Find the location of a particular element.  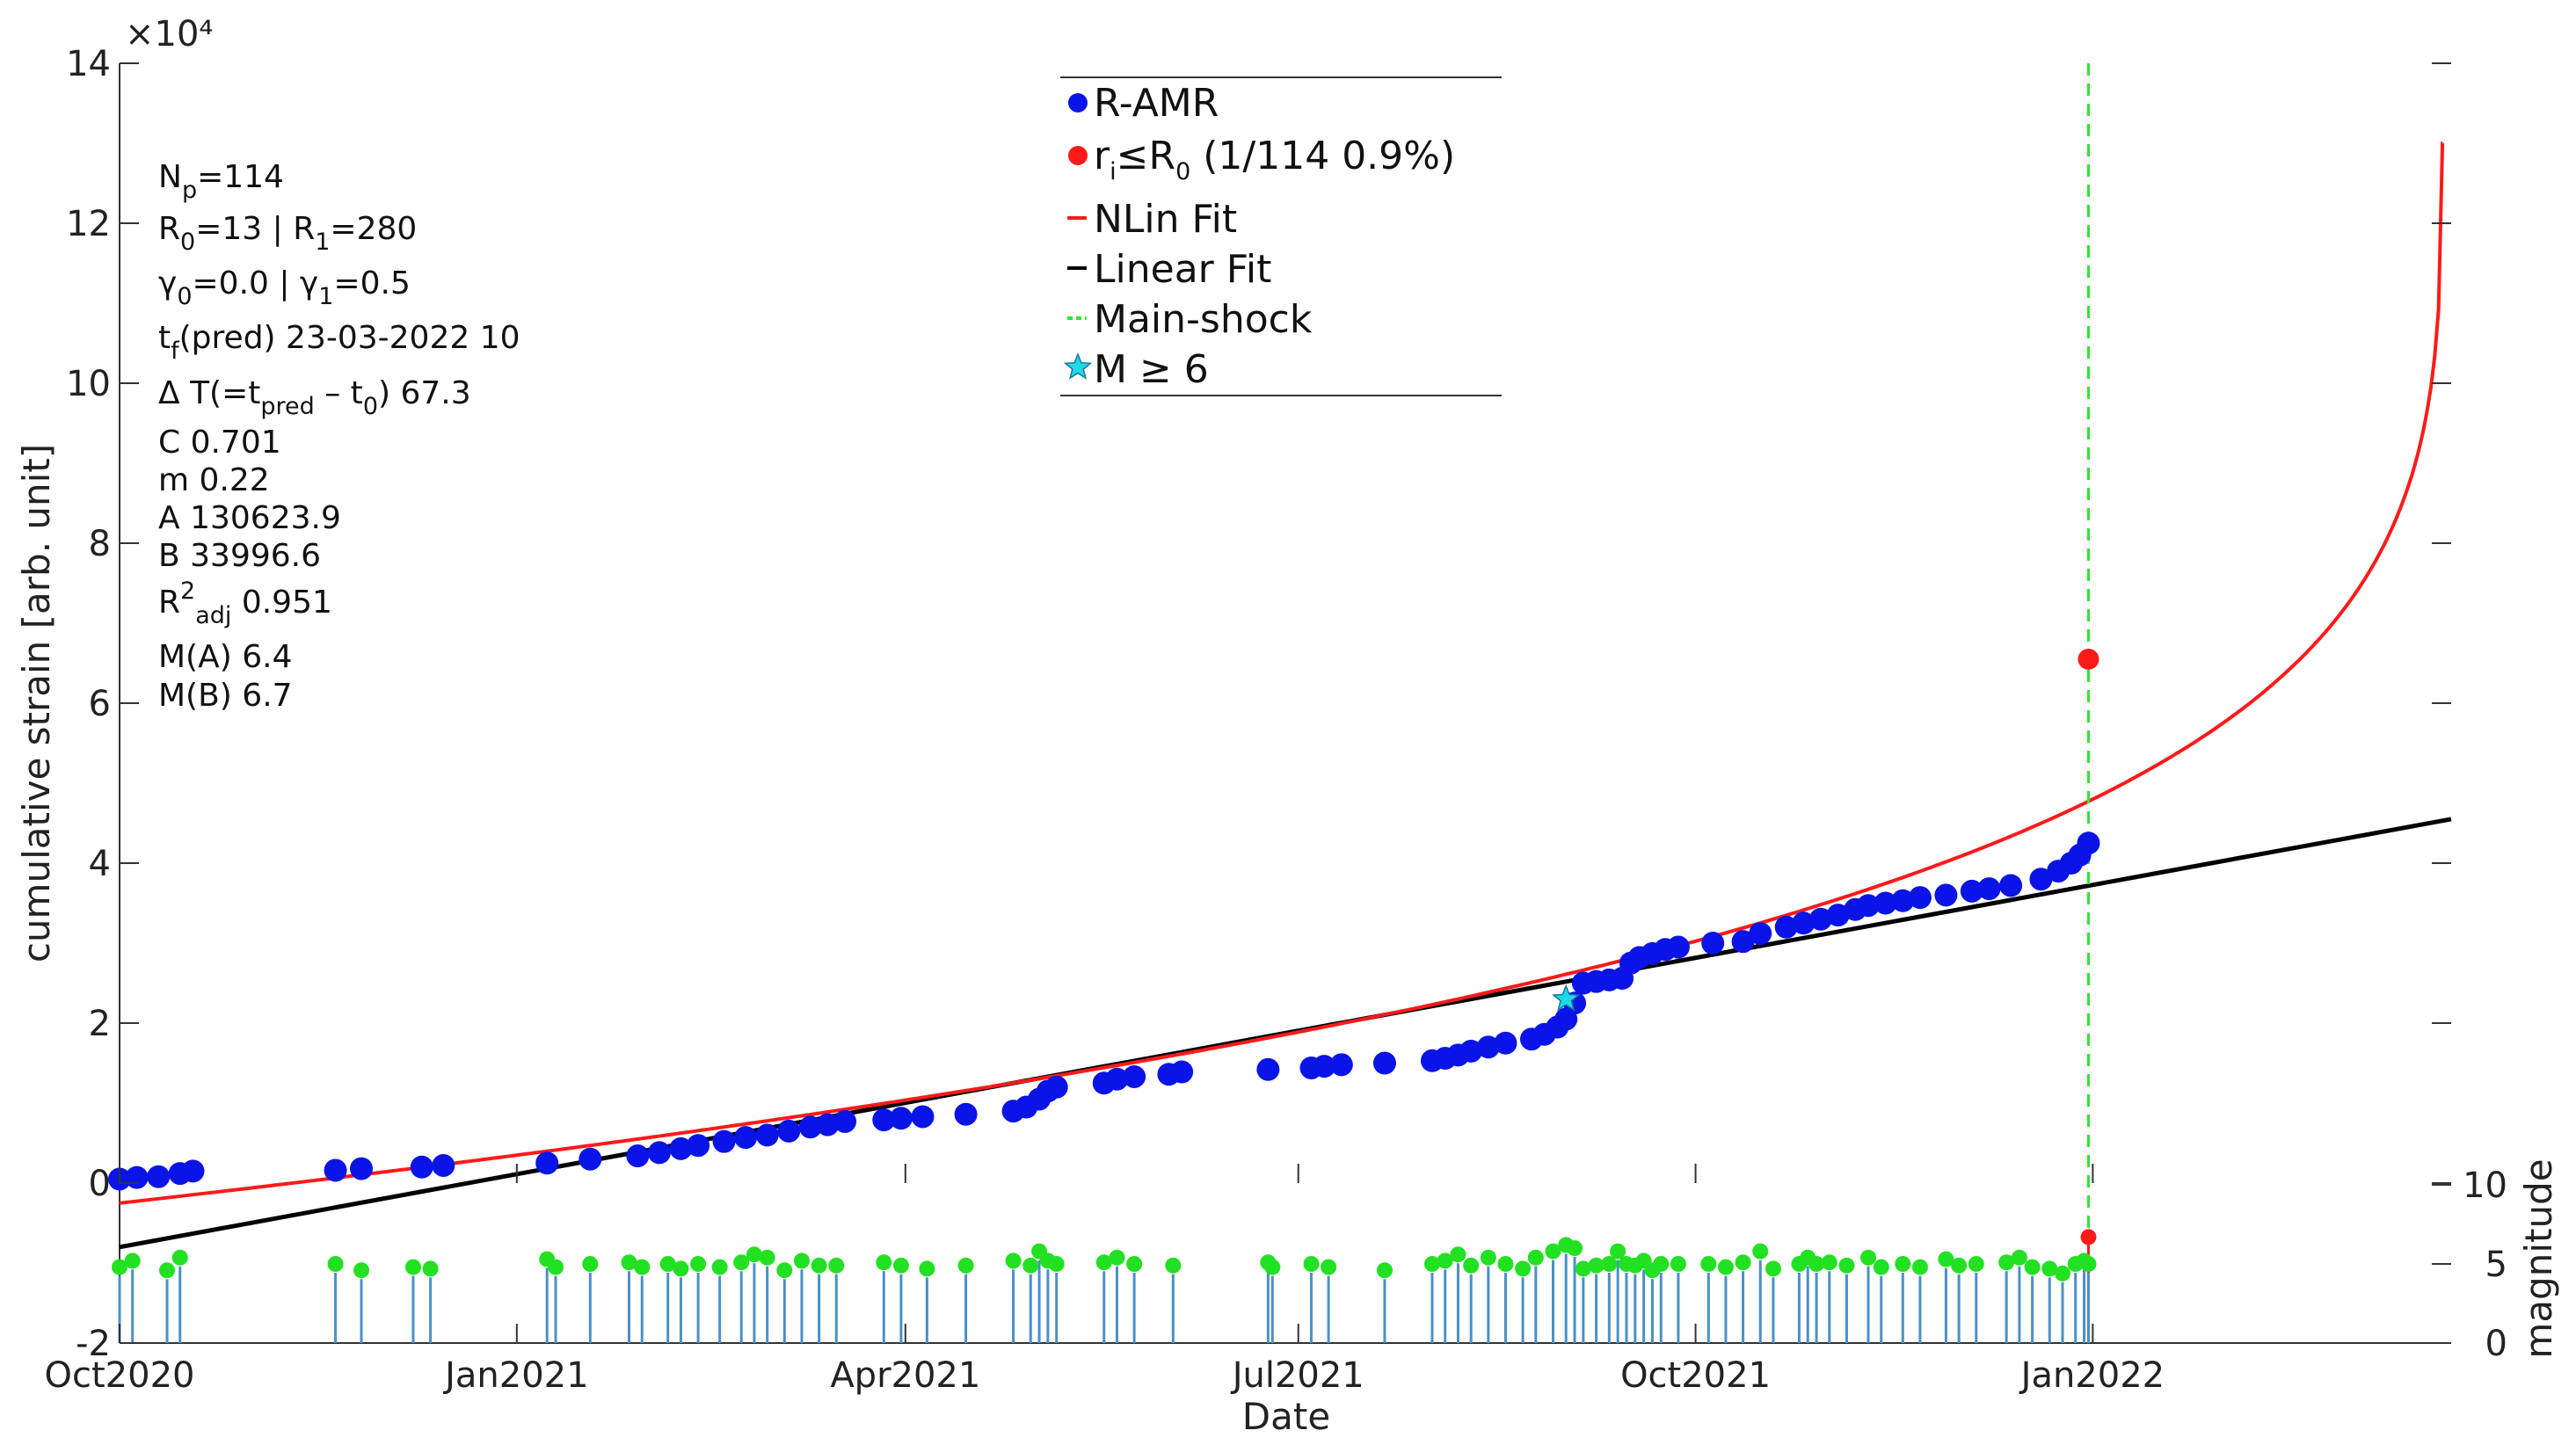

legend-label-m6: M ≥ 6 is located at coordinates (1151, 369).